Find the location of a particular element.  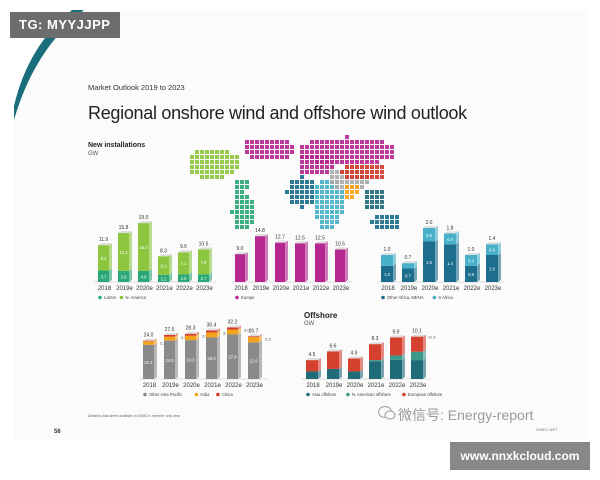

bar-china is located at coordinates (211, 331).